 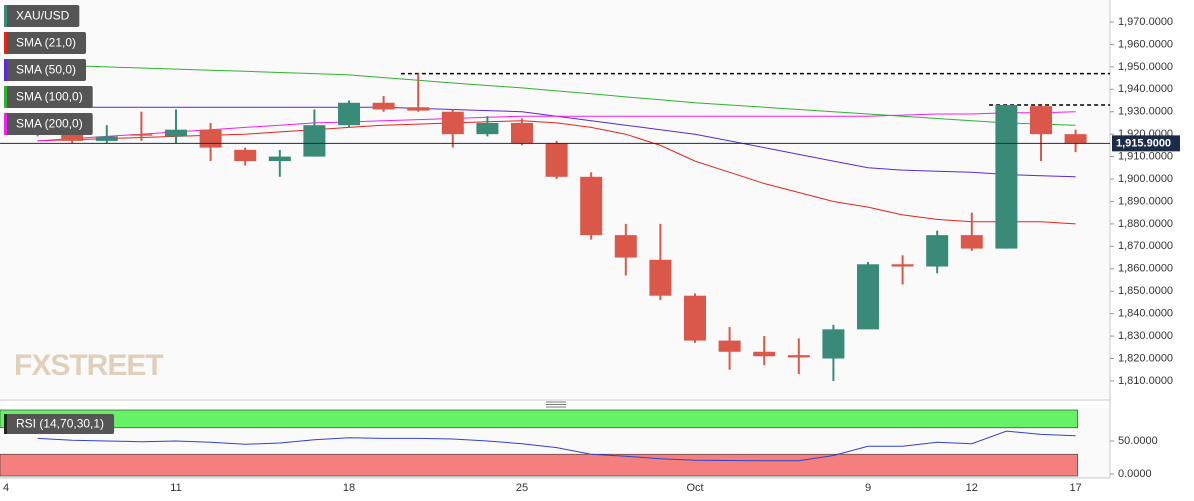 I want to click on y-tick-label: 1,870.0000, so click(x=1145, y=246).